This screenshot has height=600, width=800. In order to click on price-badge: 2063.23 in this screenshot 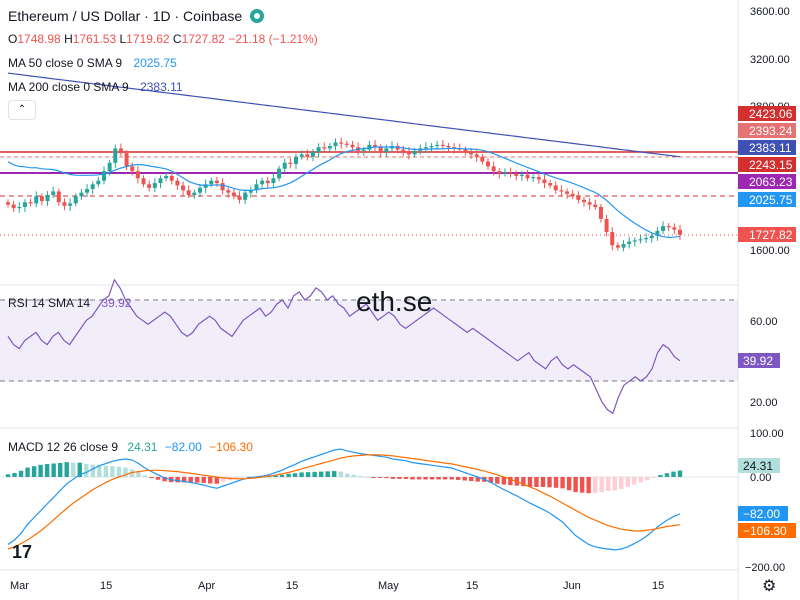, I will do `click(767, 181)`.